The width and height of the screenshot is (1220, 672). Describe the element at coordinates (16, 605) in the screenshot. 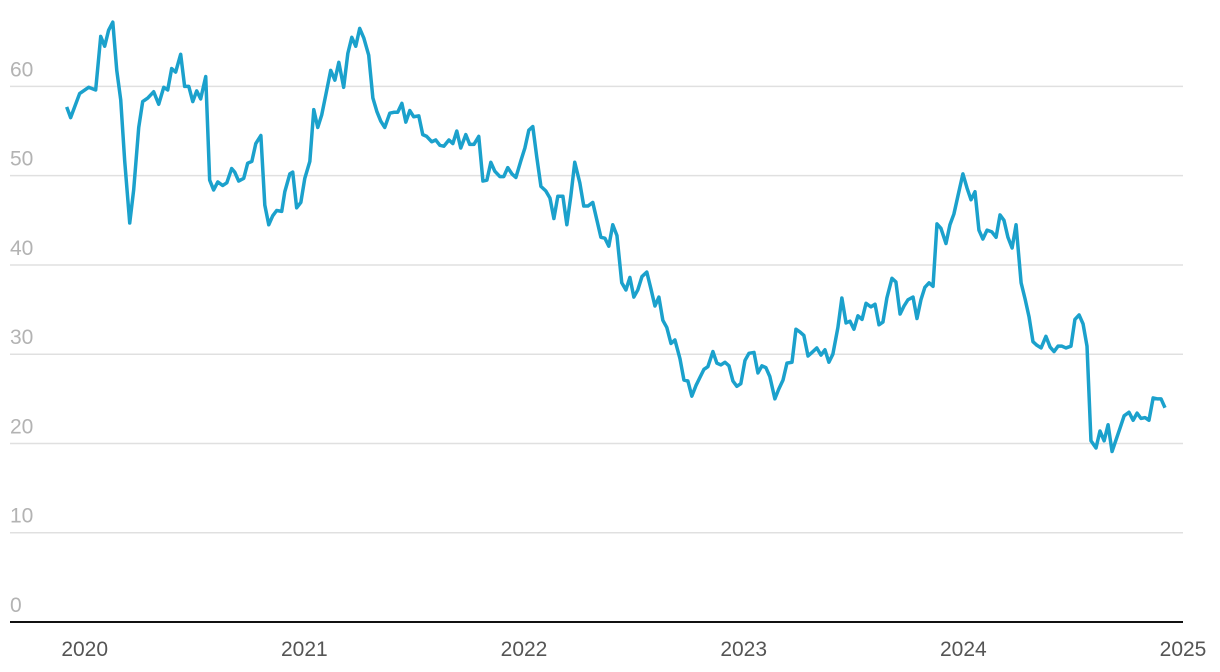

I see `y-tick-label: 0` at that location.